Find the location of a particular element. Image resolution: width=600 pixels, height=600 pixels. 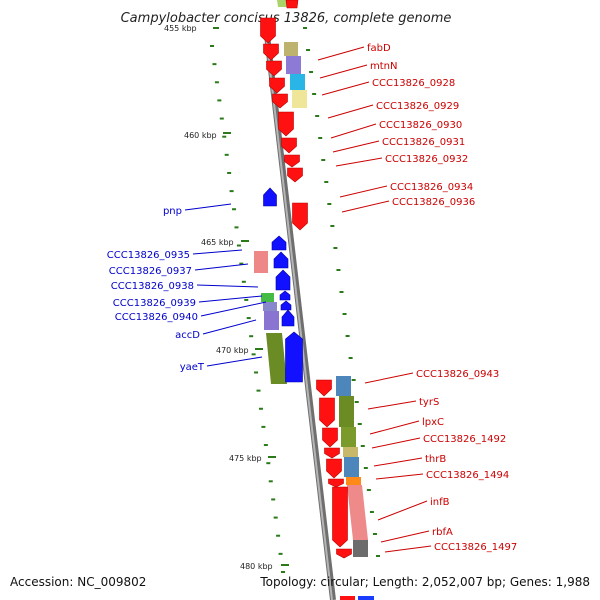

scale-label-470: 470 kbp is located at coordinates (232, 350).